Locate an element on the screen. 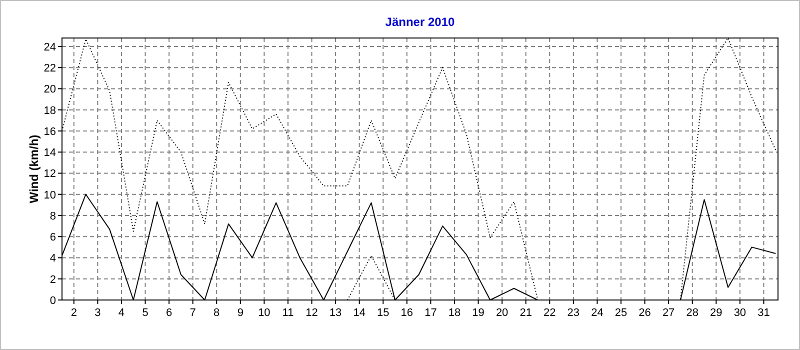 The height and width of the screenshot is (350, 800). x-tick-label: 22 is located at coordinates (550, 313).